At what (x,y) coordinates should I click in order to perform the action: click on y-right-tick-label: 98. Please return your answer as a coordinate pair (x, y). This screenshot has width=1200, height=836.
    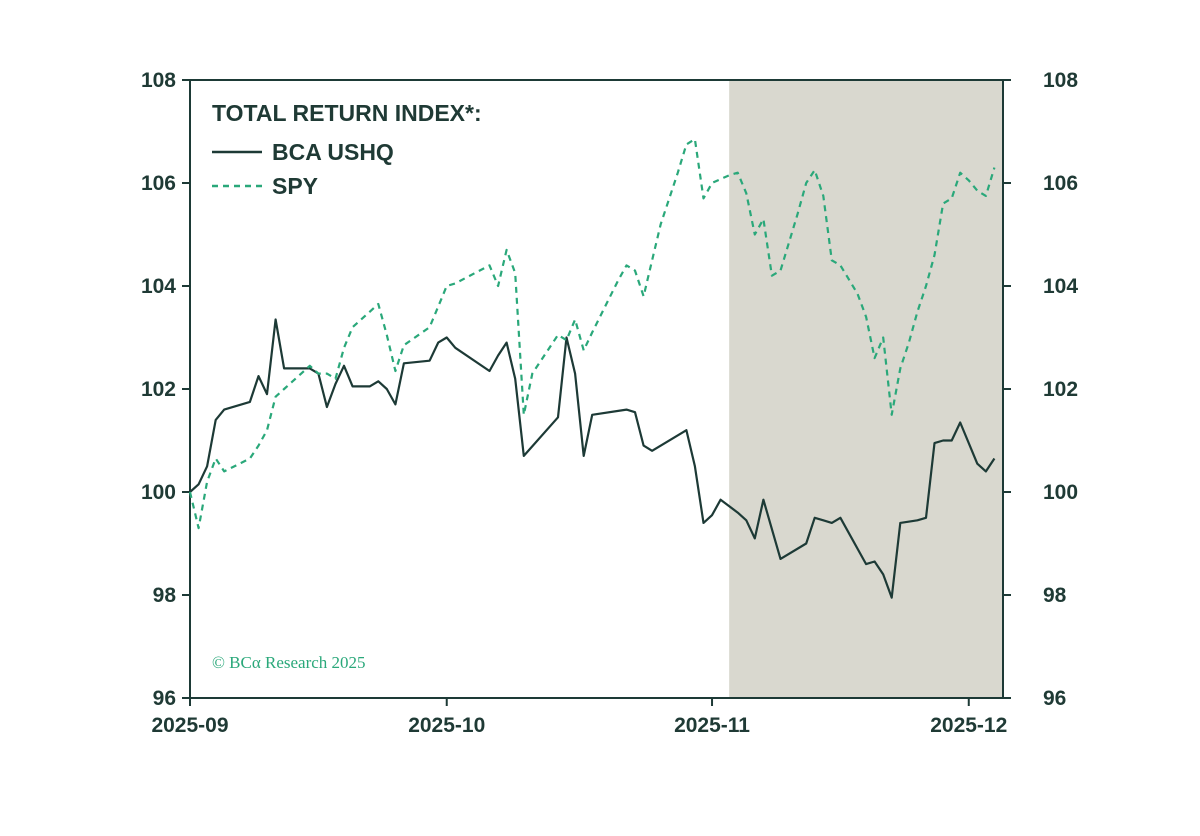
    Looking at the image, I should click on (1055, 595).